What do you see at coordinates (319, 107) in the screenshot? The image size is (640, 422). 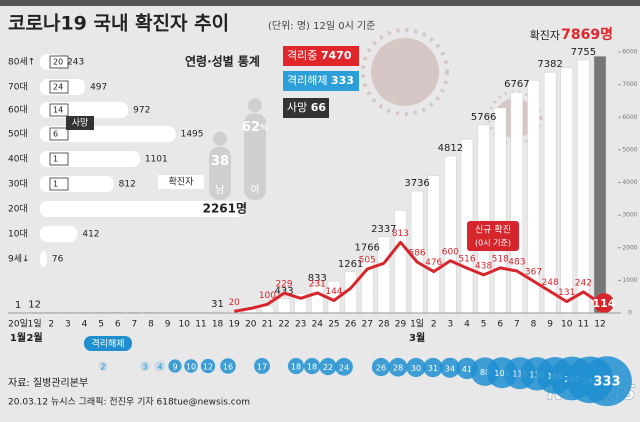 I see `status-value: 66` at bounding box center [319, 107].